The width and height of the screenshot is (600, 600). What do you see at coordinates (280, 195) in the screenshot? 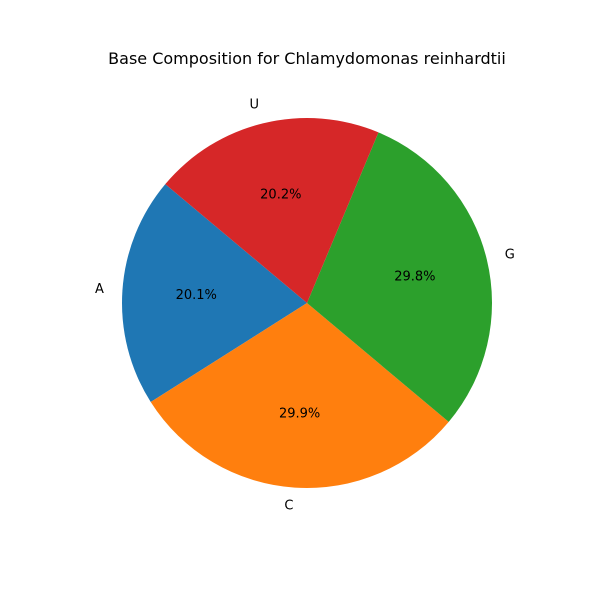
I see `percent-label-u: 20.2%` at bounding box center [280, 195].